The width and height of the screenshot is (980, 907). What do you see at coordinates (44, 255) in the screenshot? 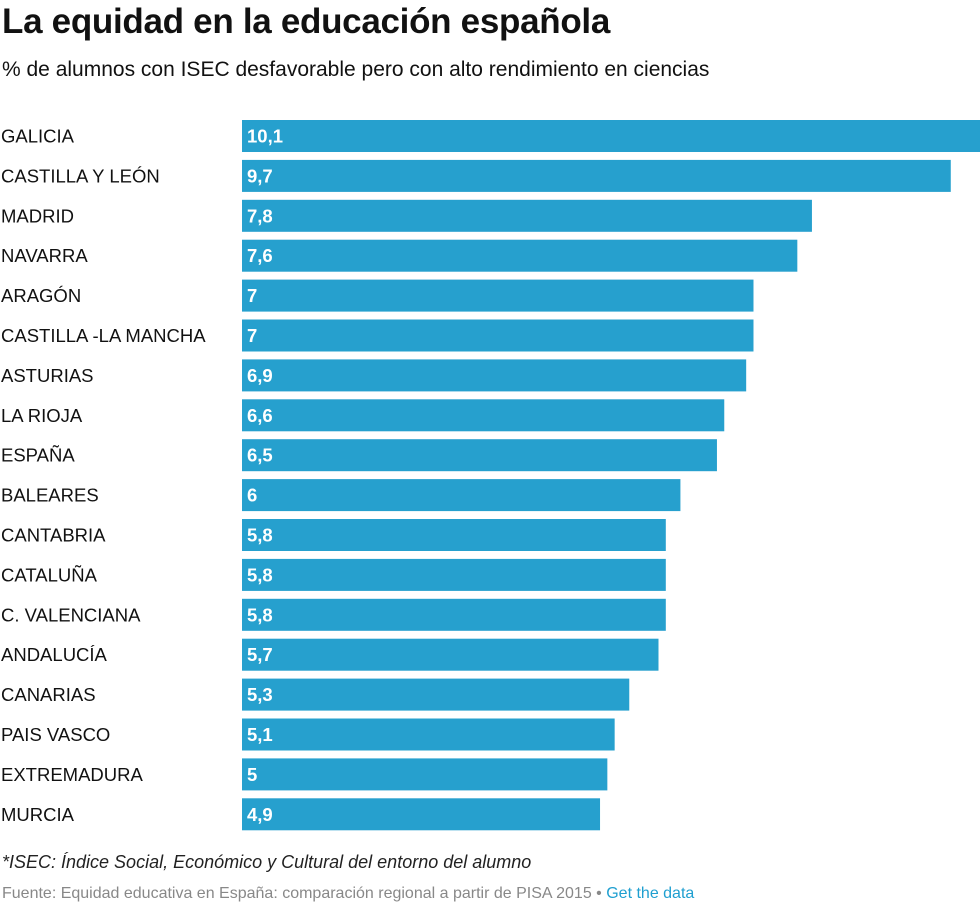
I see `category-label: NAVARRA` at bounding box center [44, 255].